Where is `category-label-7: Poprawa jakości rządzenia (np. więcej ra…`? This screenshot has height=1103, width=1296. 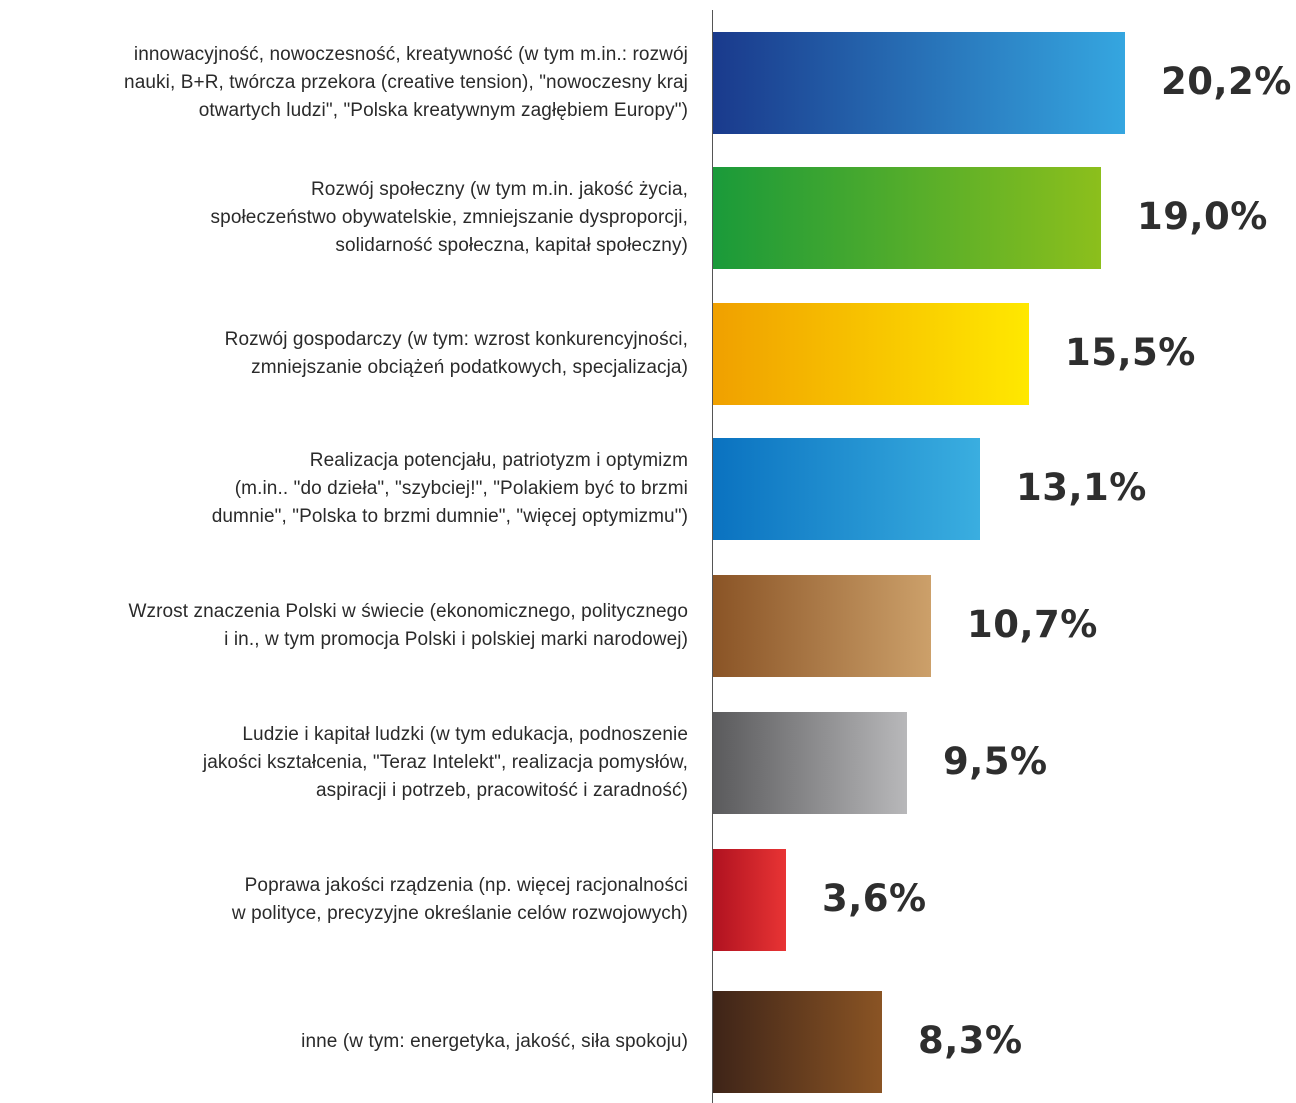
category-label-7: Poprawa jakości rządzenia (np. więcej ra… is located at coordinates (459, 899).